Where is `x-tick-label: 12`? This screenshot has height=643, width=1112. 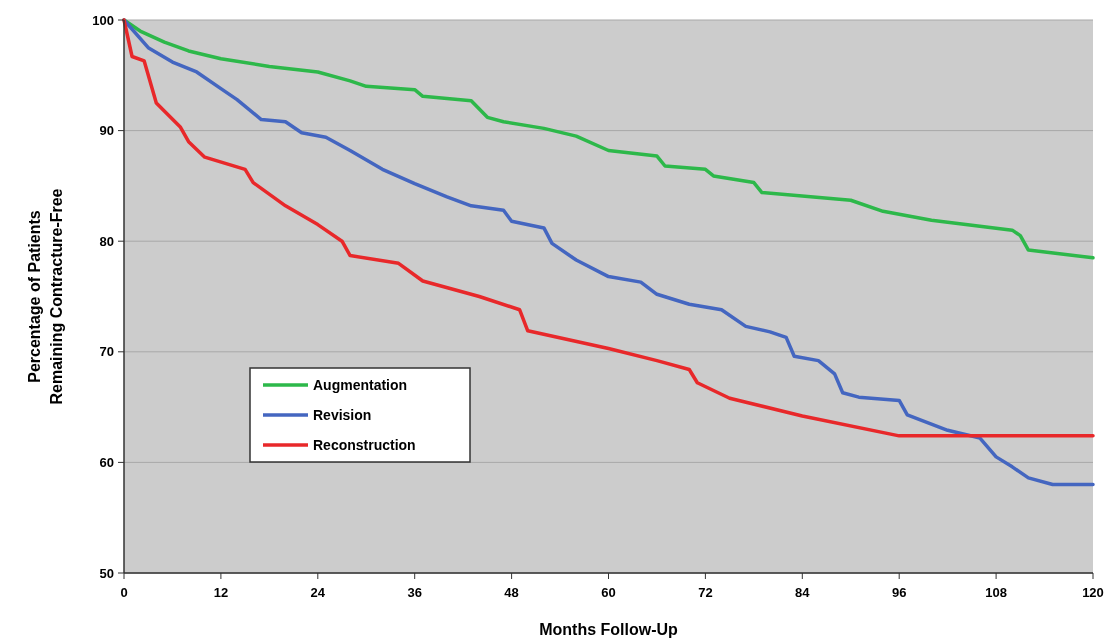
x-tick-label: 12 is located at coordinates (221, 592).